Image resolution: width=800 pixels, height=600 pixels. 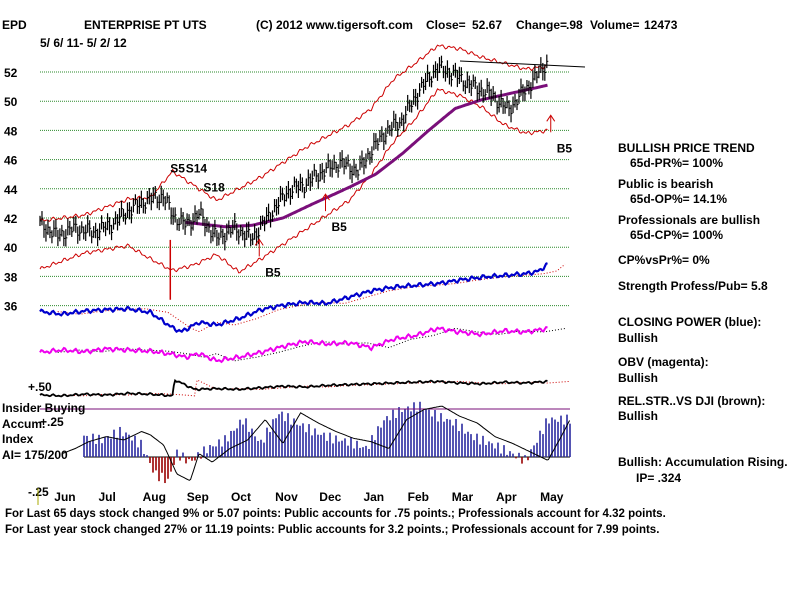 What do you see at coordinates (311, 344) in the screenshot?
I see `obv-ma` at bounding box center [311, 344].